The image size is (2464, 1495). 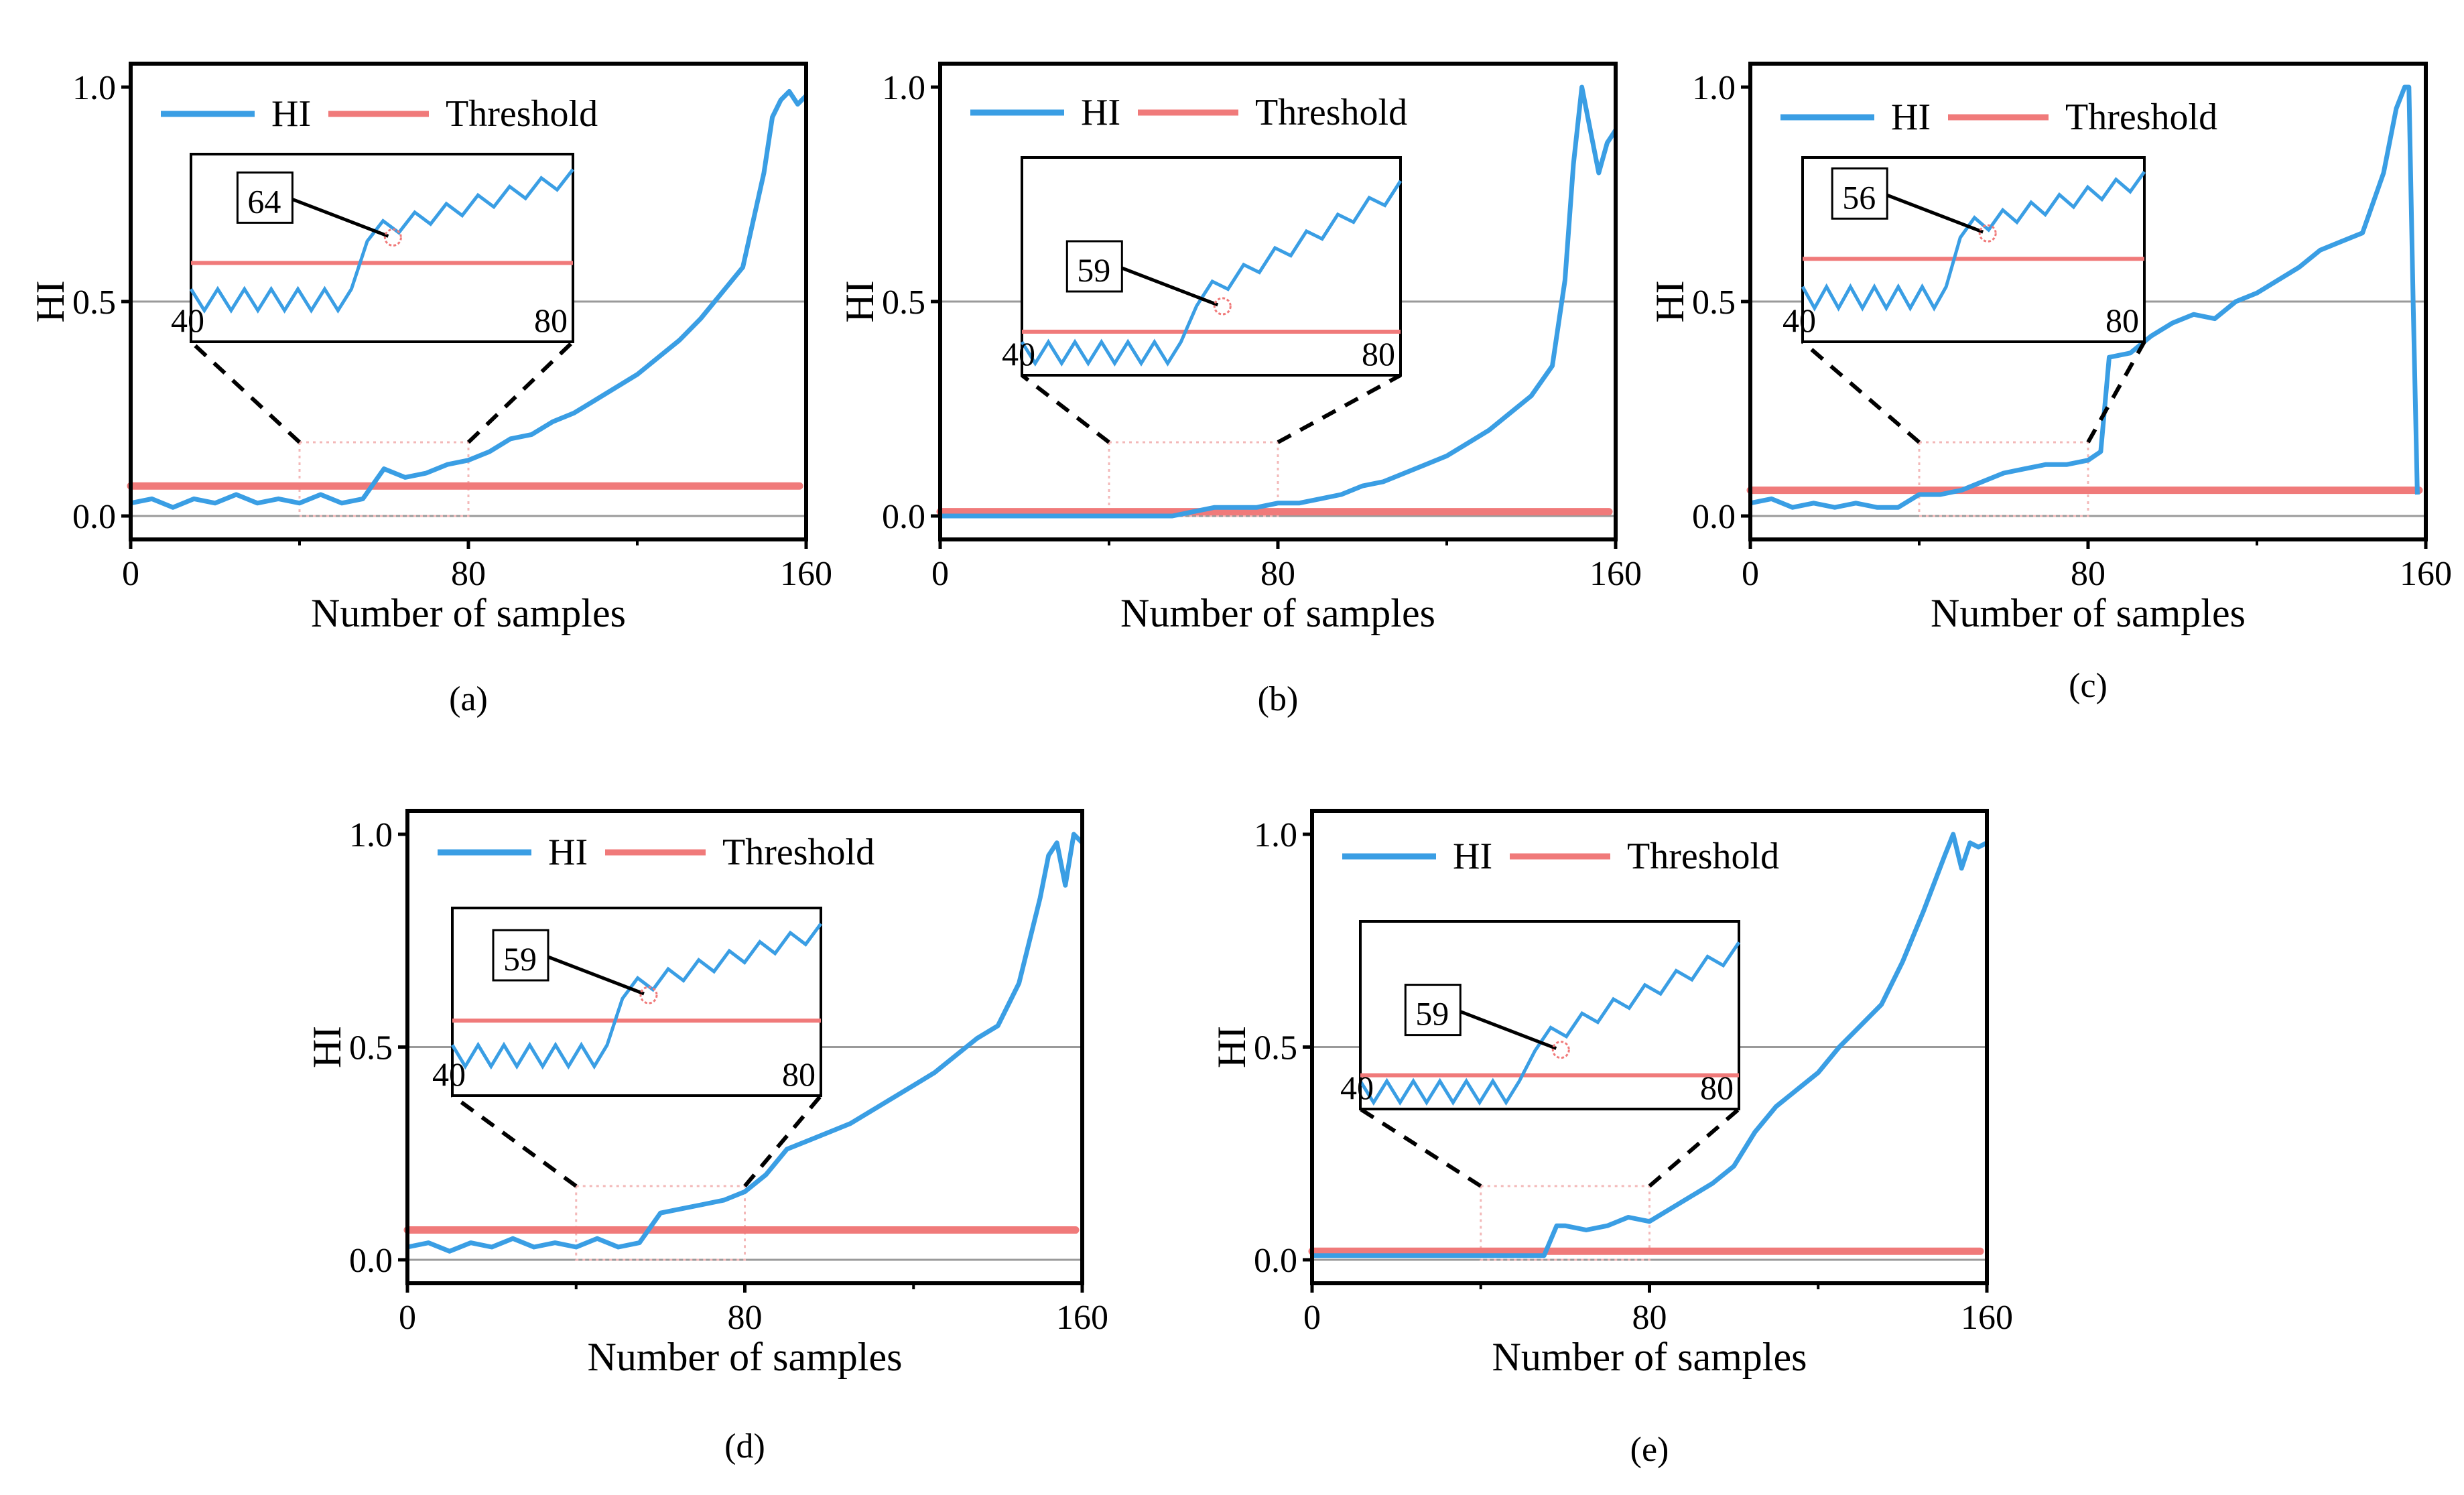 I want to click on panel-caption: (d), so click(x=744, y=1446).